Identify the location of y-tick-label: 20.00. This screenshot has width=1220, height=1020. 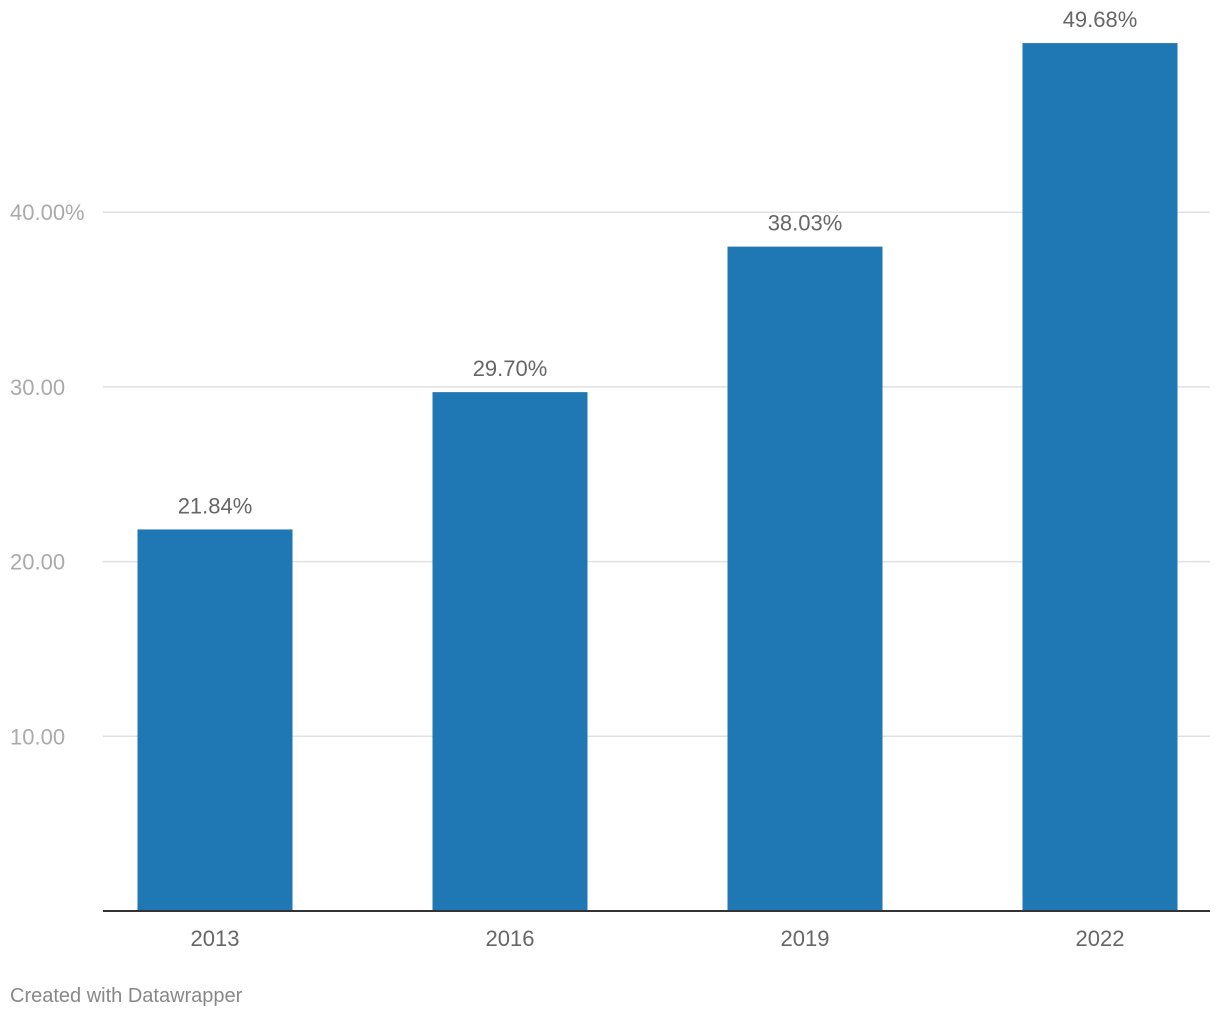
(37, 562).